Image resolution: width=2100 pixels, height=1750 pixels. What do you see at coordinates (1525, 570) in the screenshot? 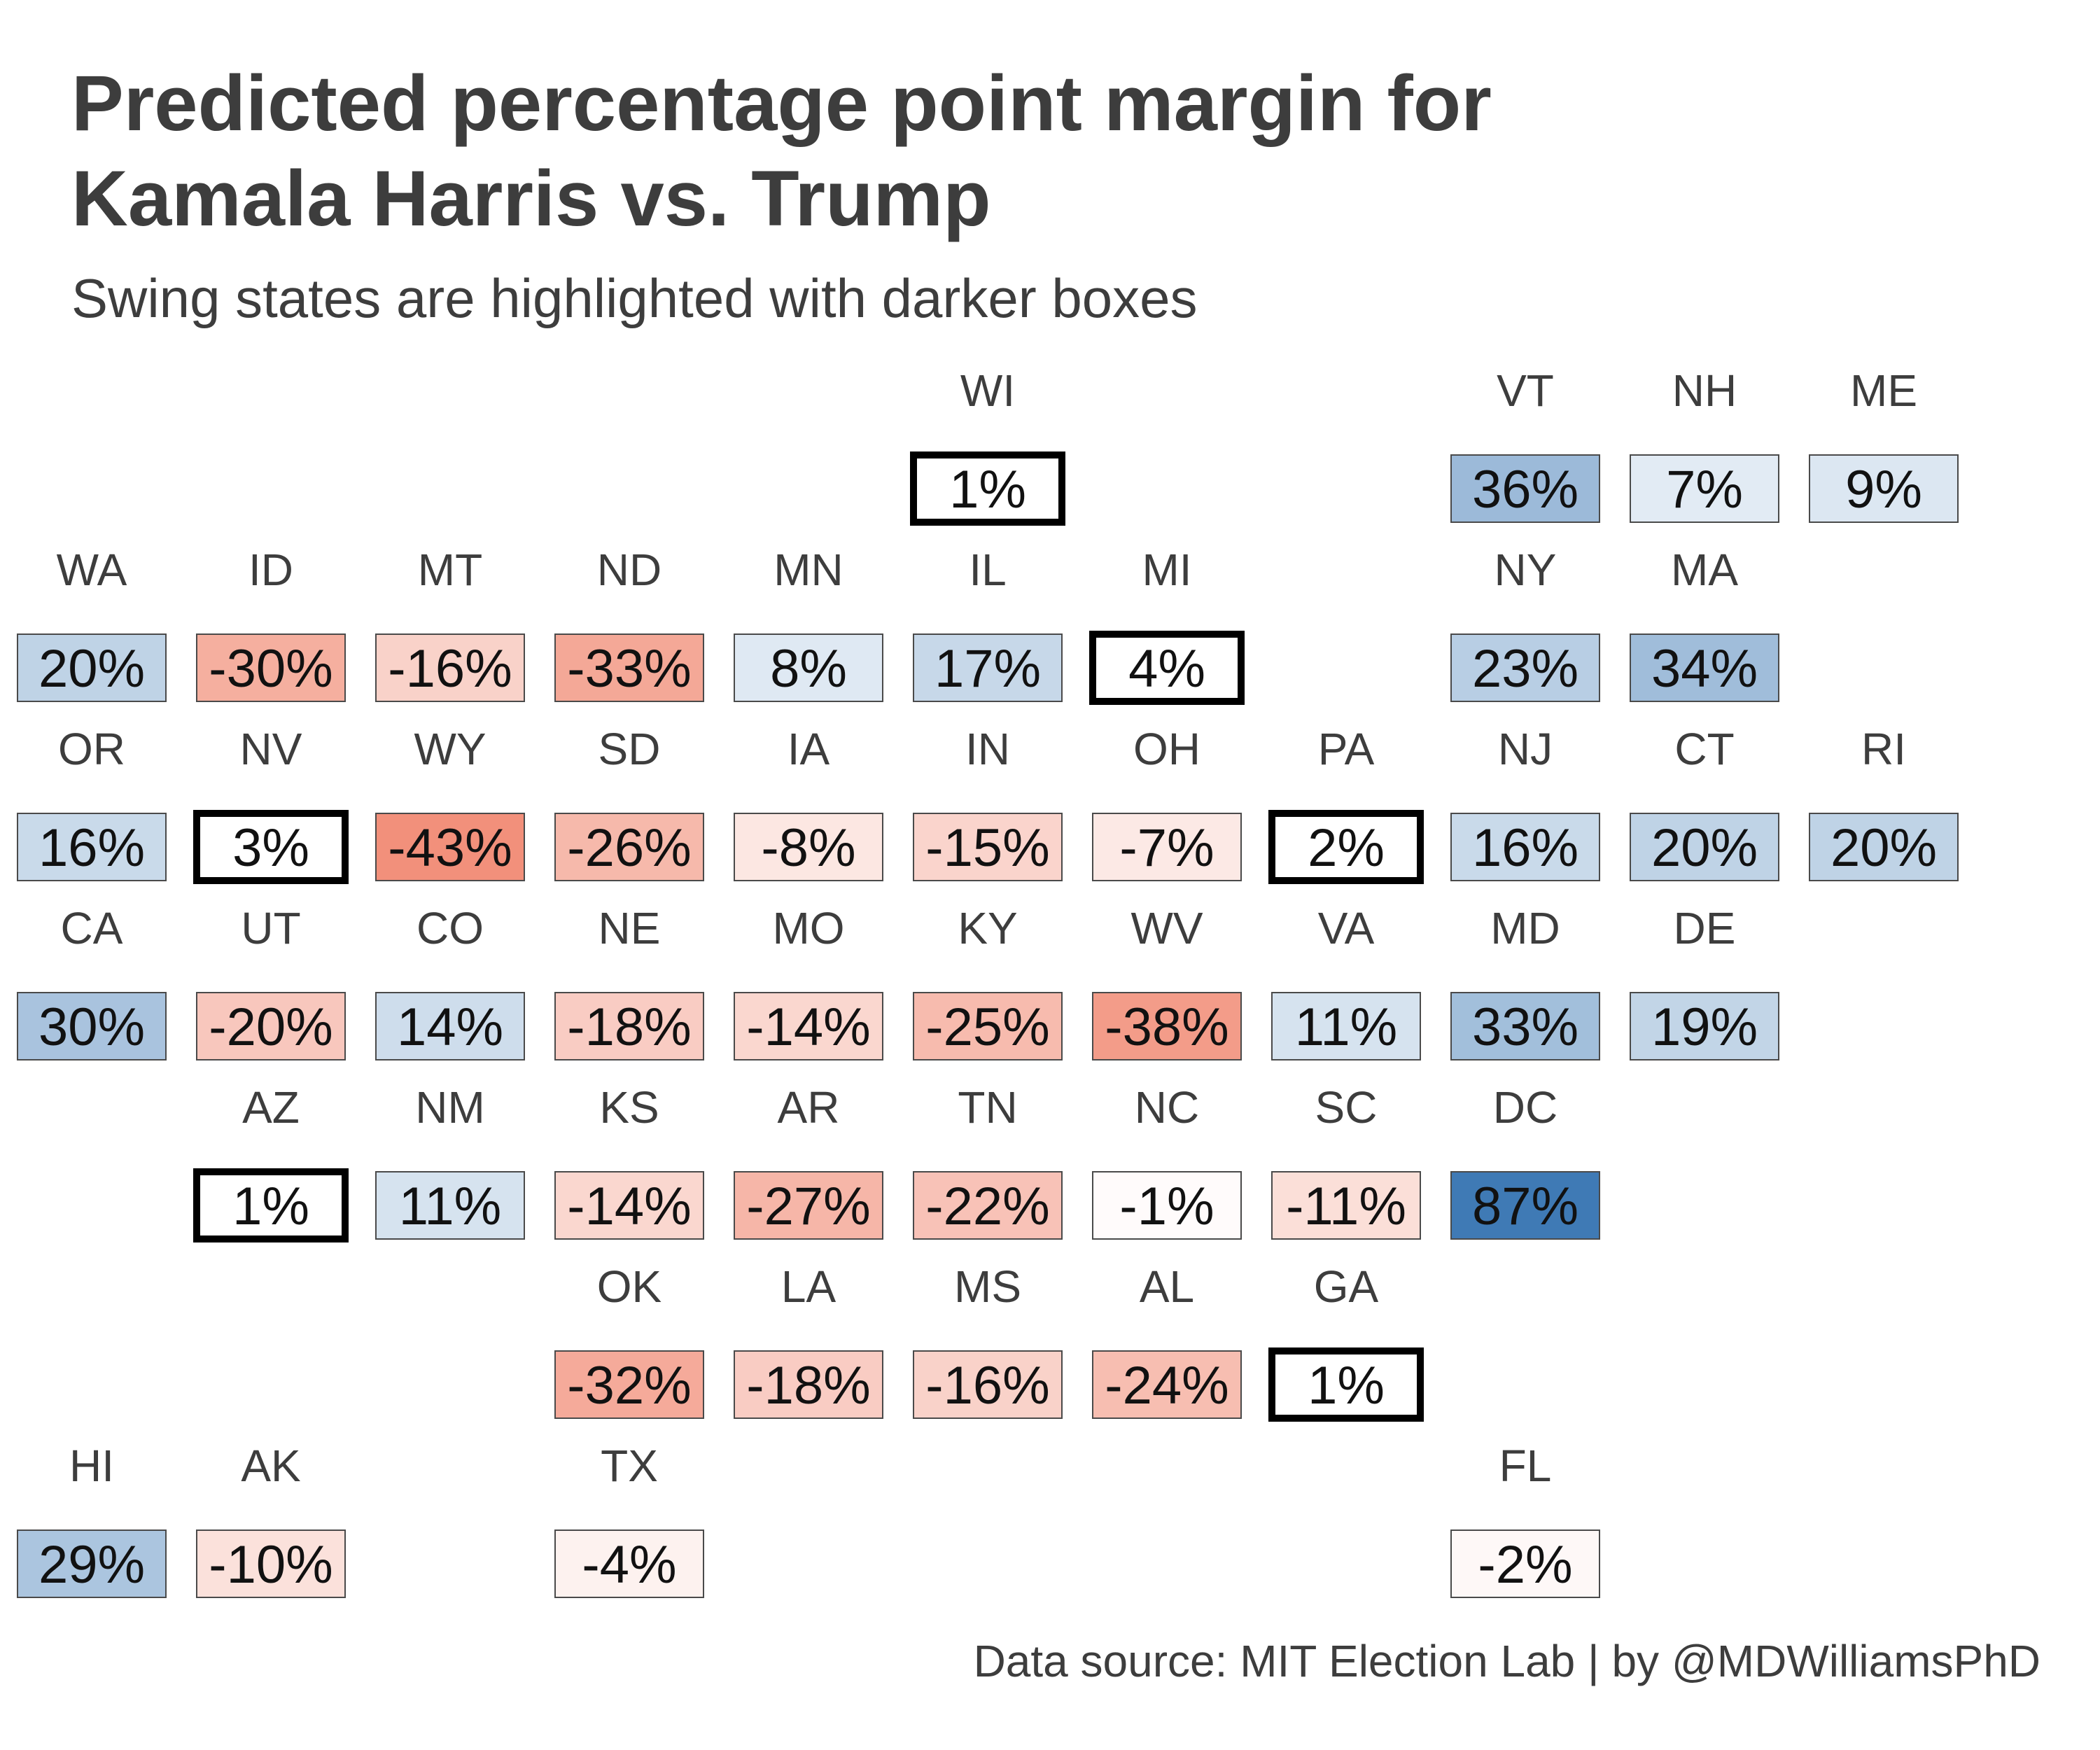
I see `state-label-ny: NY` at bounding box center [1525, 570].